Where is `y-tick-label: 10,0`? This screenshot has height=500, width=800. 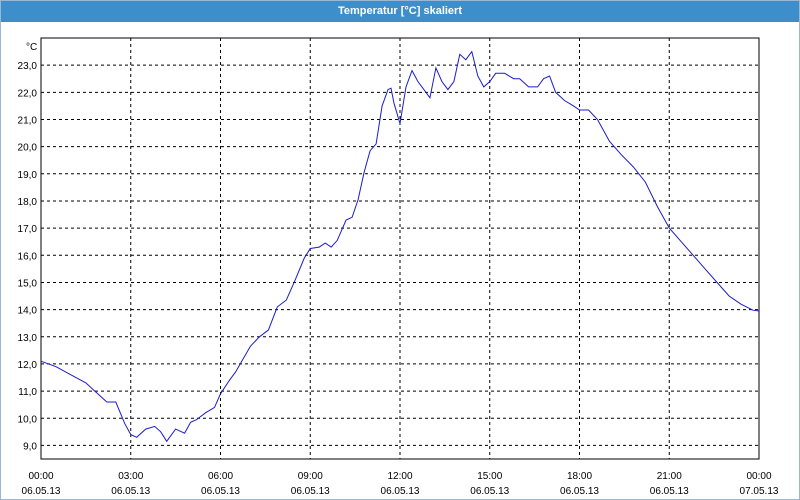 y-tick-label: 10,0 is located at coordinates (28, 419).